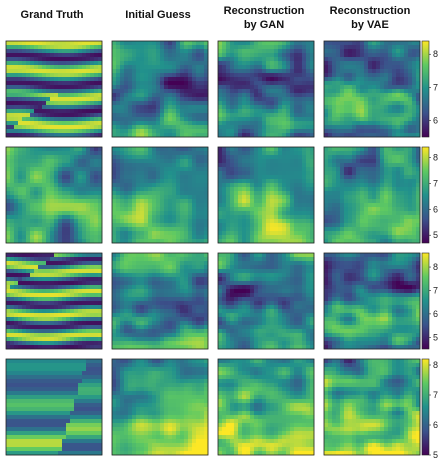 The image size is (445, 474). I want to click on colorbar-row-4: 5 6 7 8, so click(429, 409).